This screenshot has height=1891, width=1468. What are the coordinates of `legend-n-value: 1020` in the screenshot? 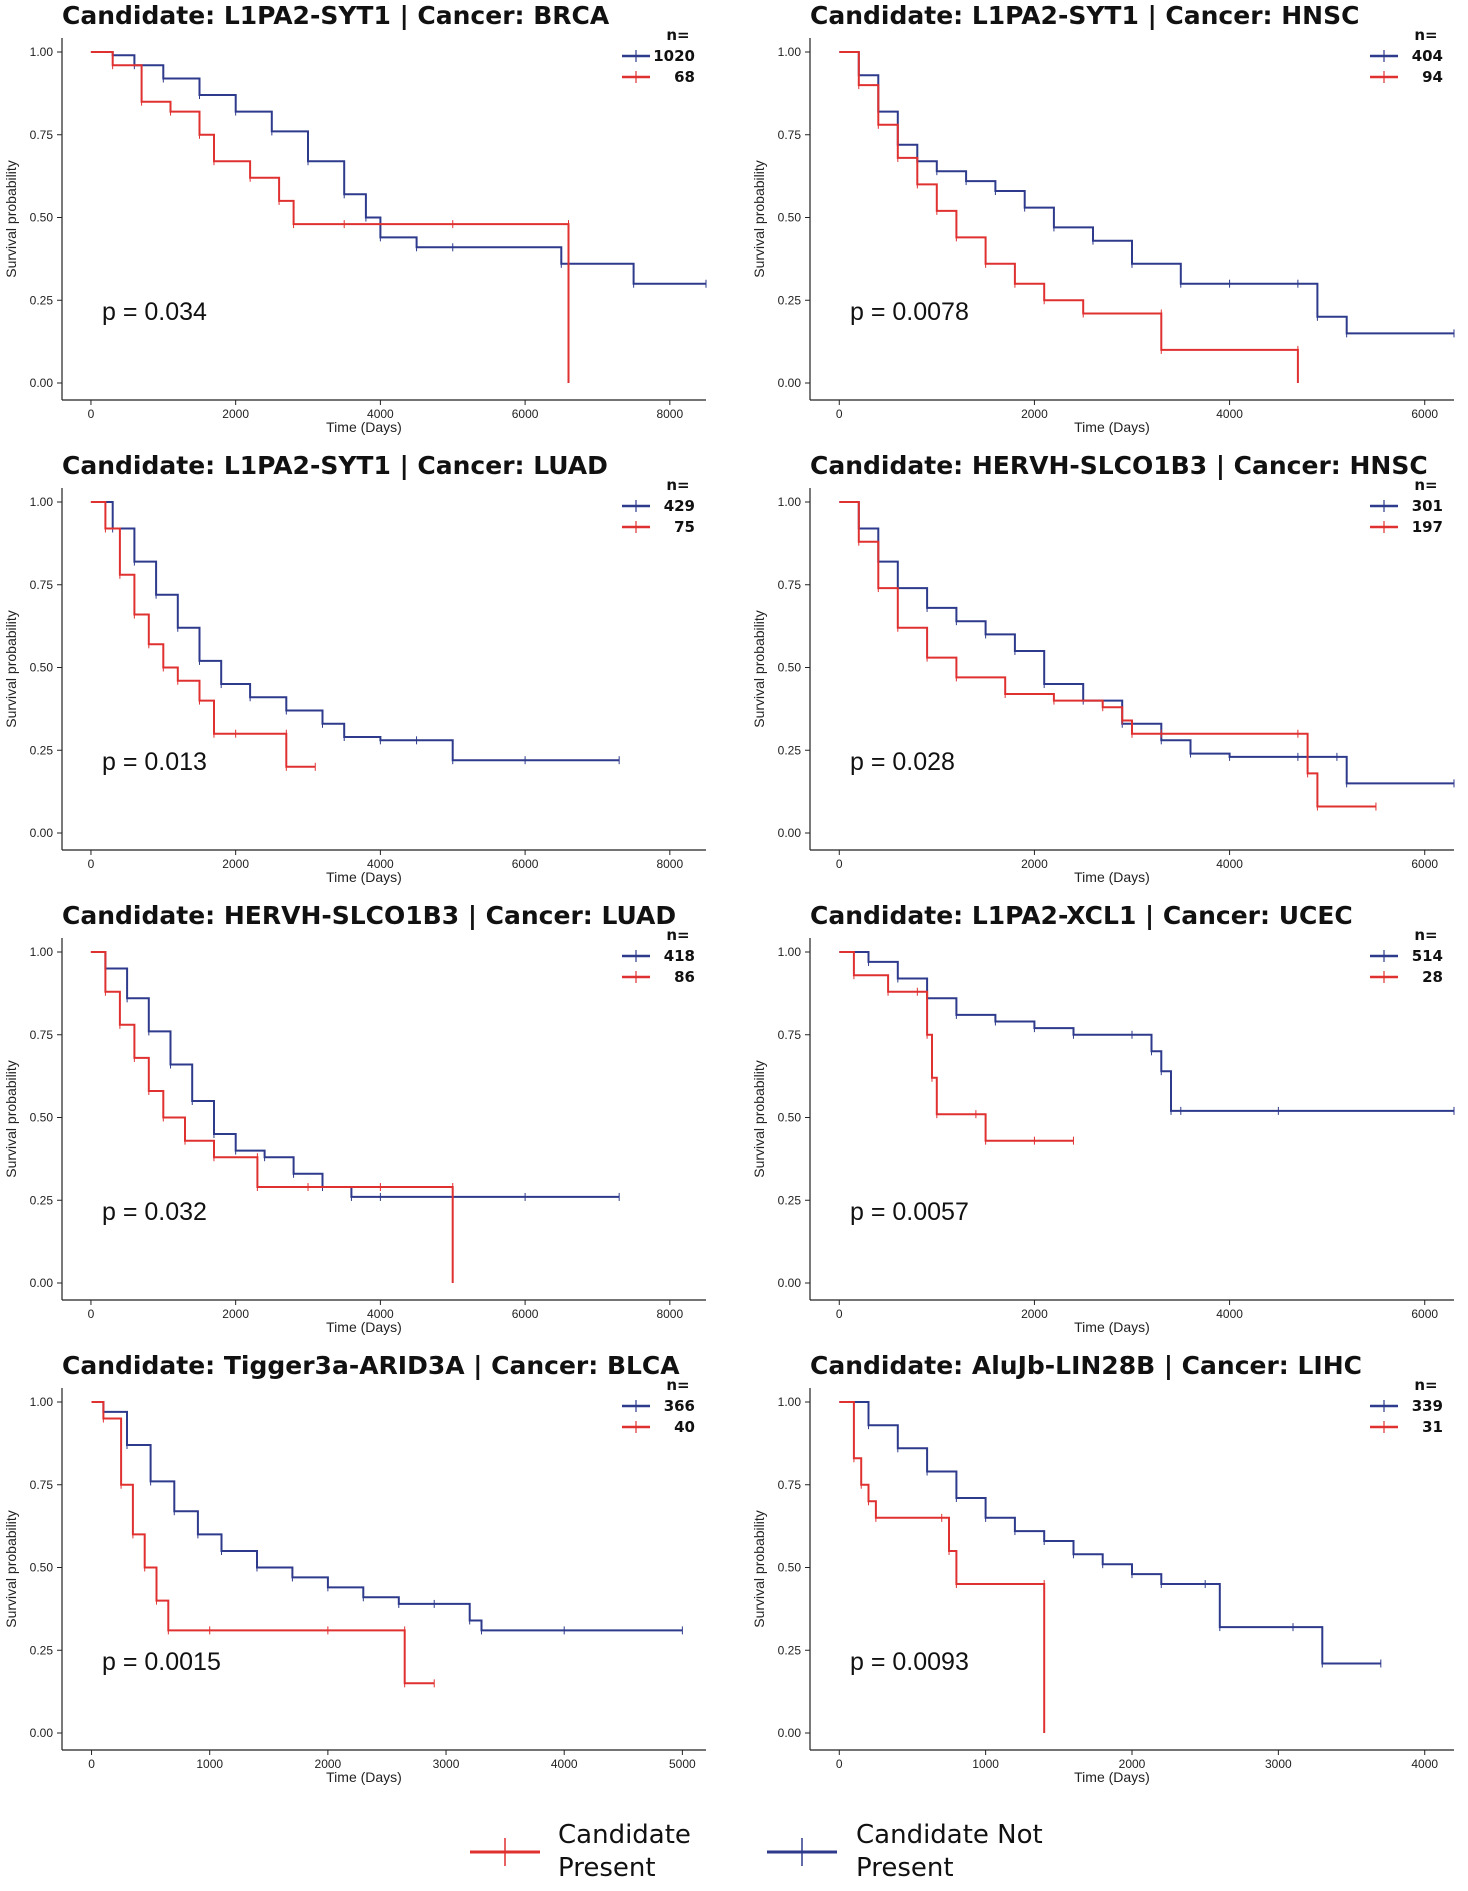 It's located at (674, 56).